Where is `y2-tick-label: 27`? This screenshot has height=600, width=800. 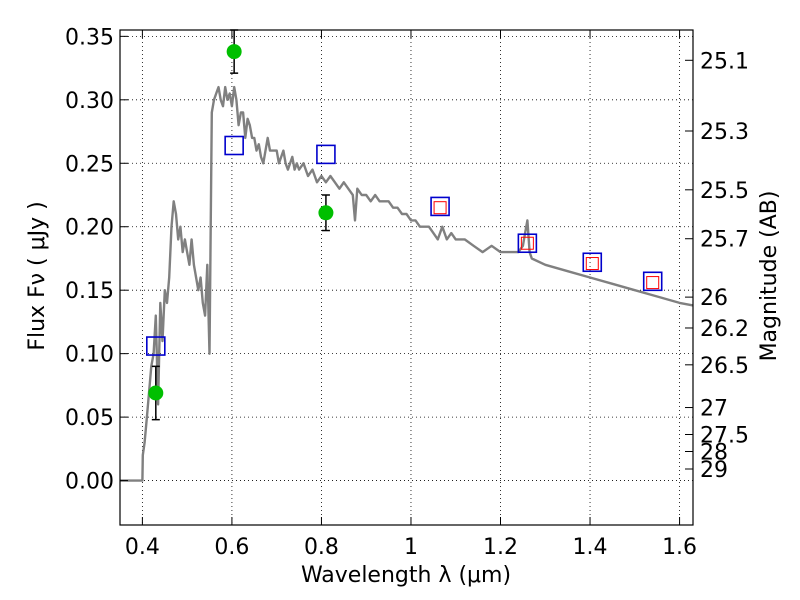 y2-tick-label: 27 is located at coordinates (714, 409).